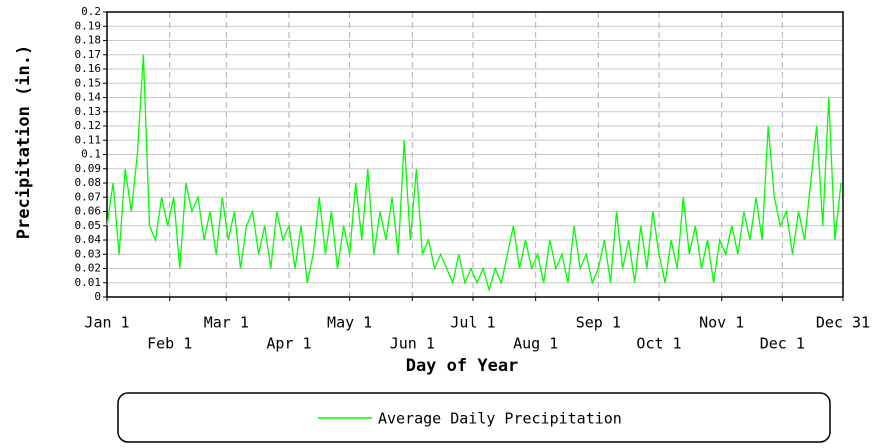  I want to click on y-tick-label: 0.18, so click(88, 40).